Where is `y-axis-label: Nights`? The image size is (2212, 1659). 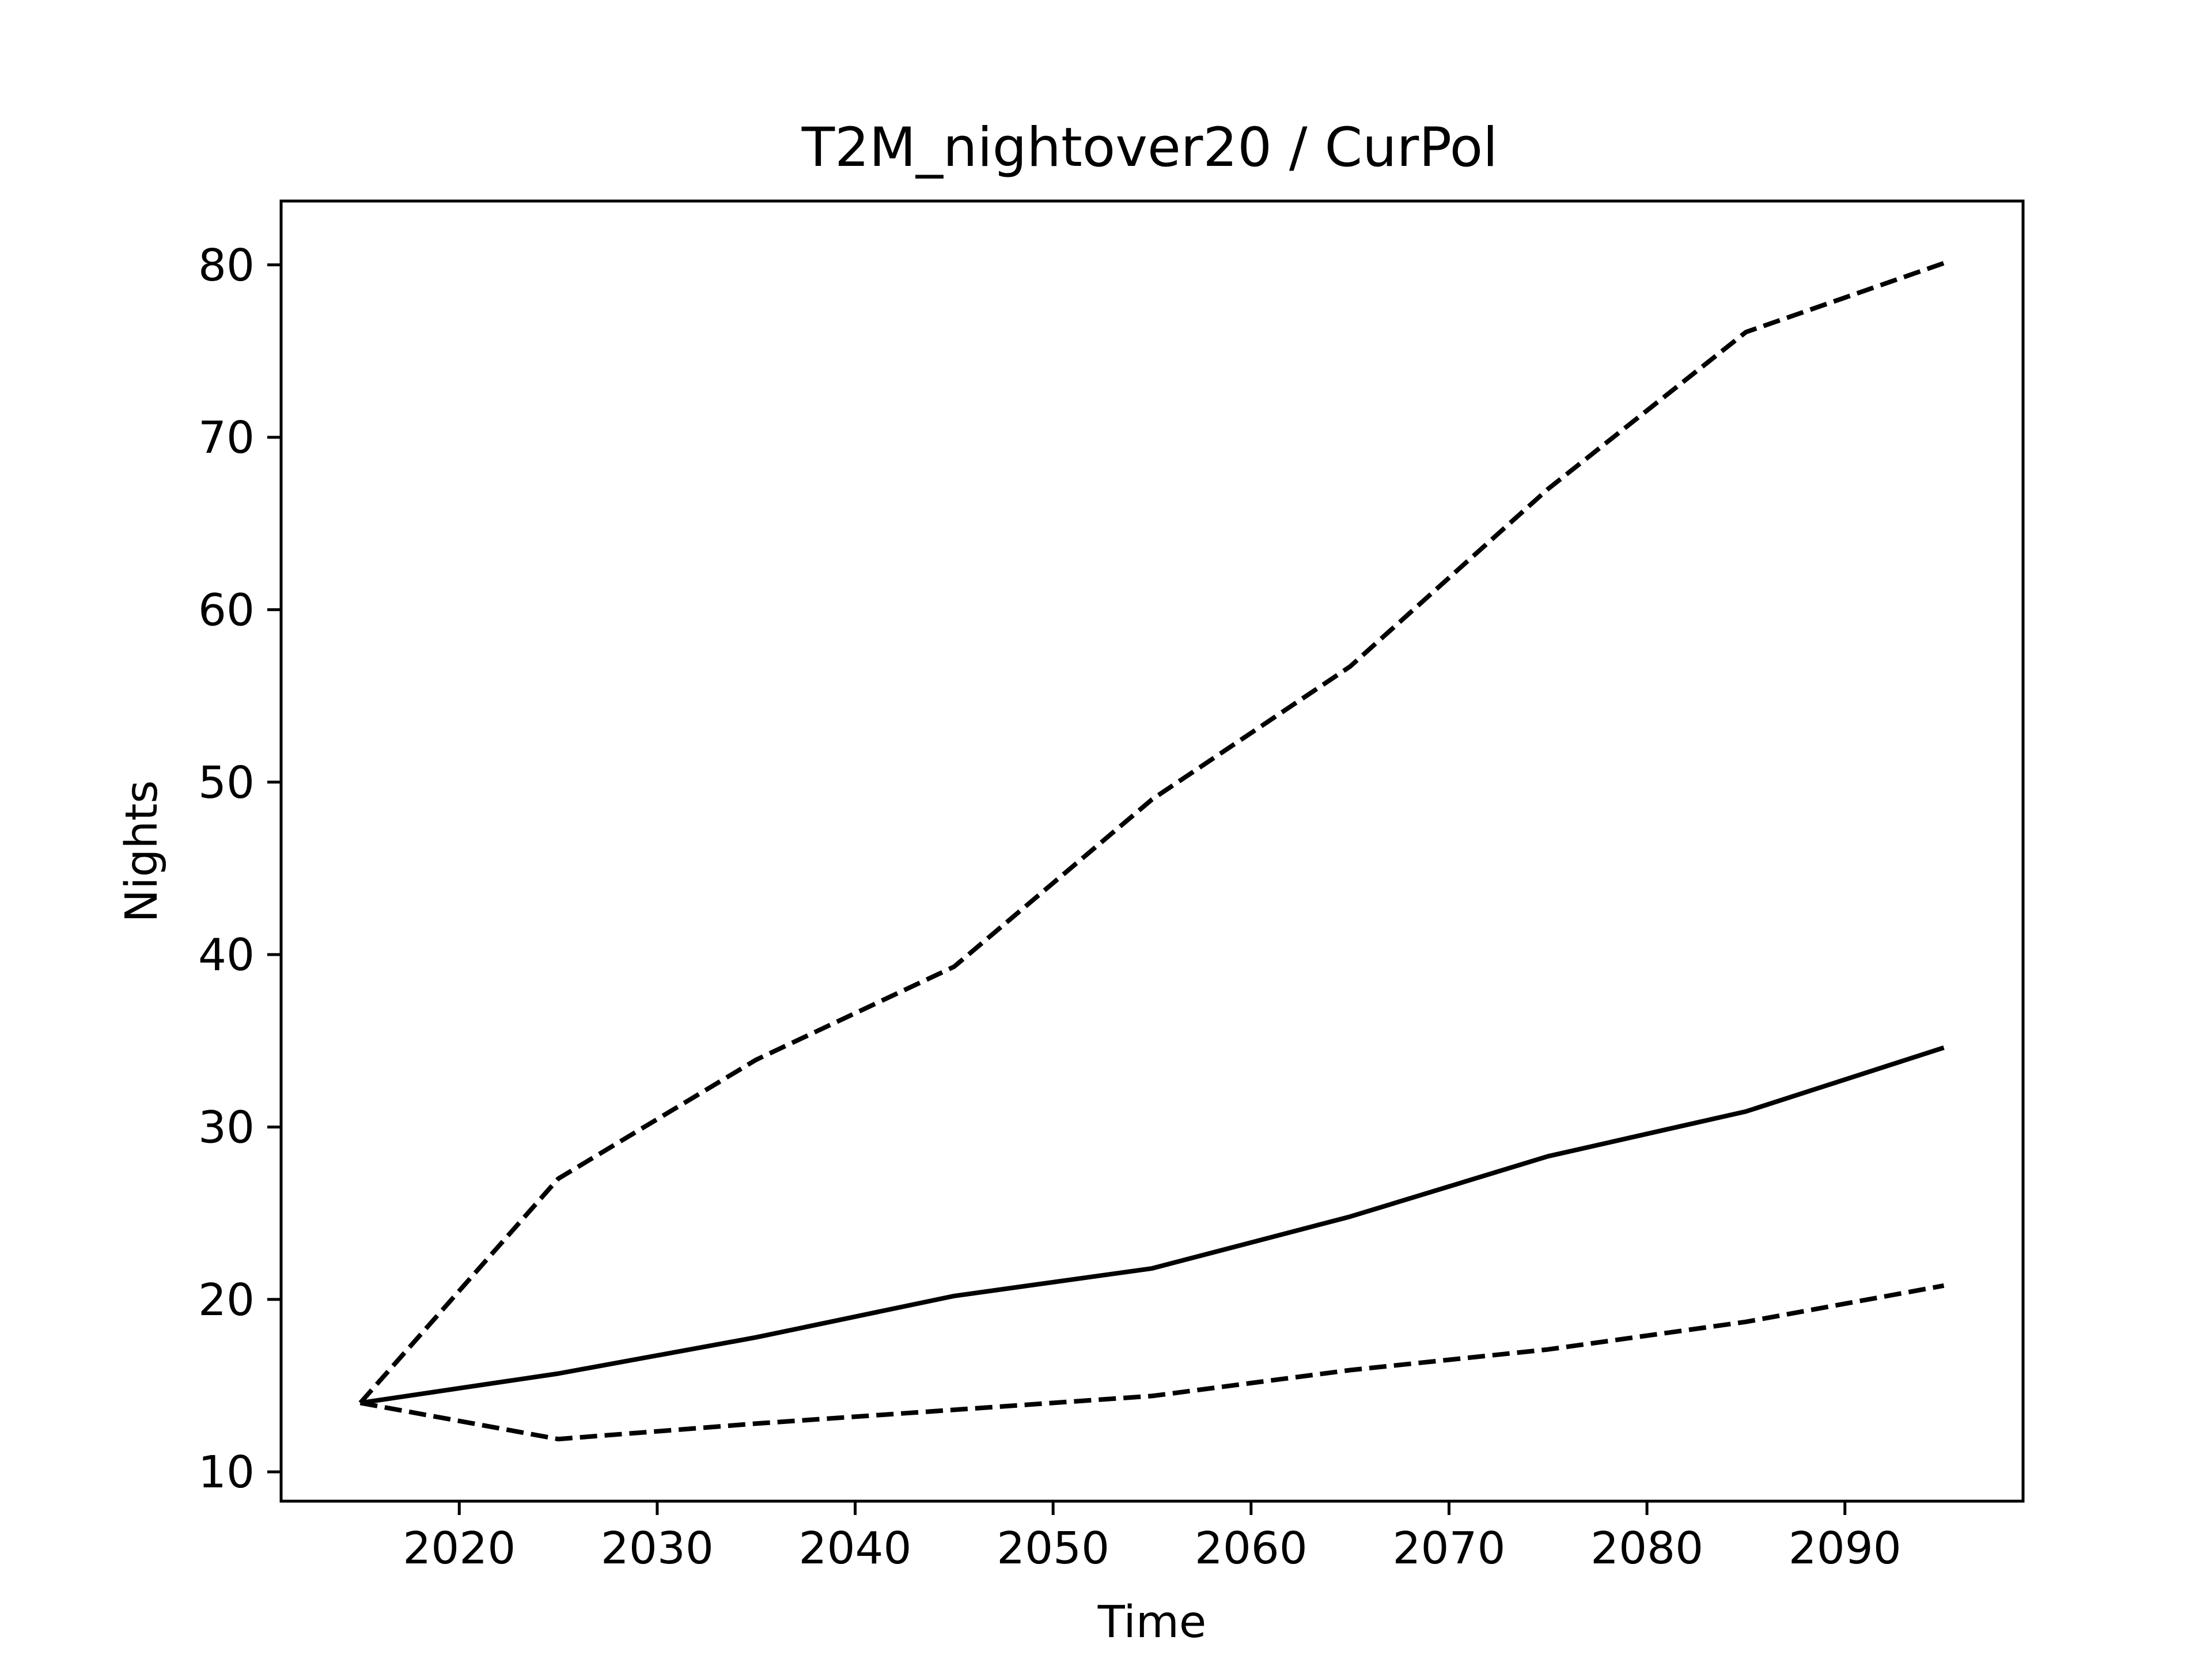 y-axis-label: Nights is located at coordinates (142, 852).